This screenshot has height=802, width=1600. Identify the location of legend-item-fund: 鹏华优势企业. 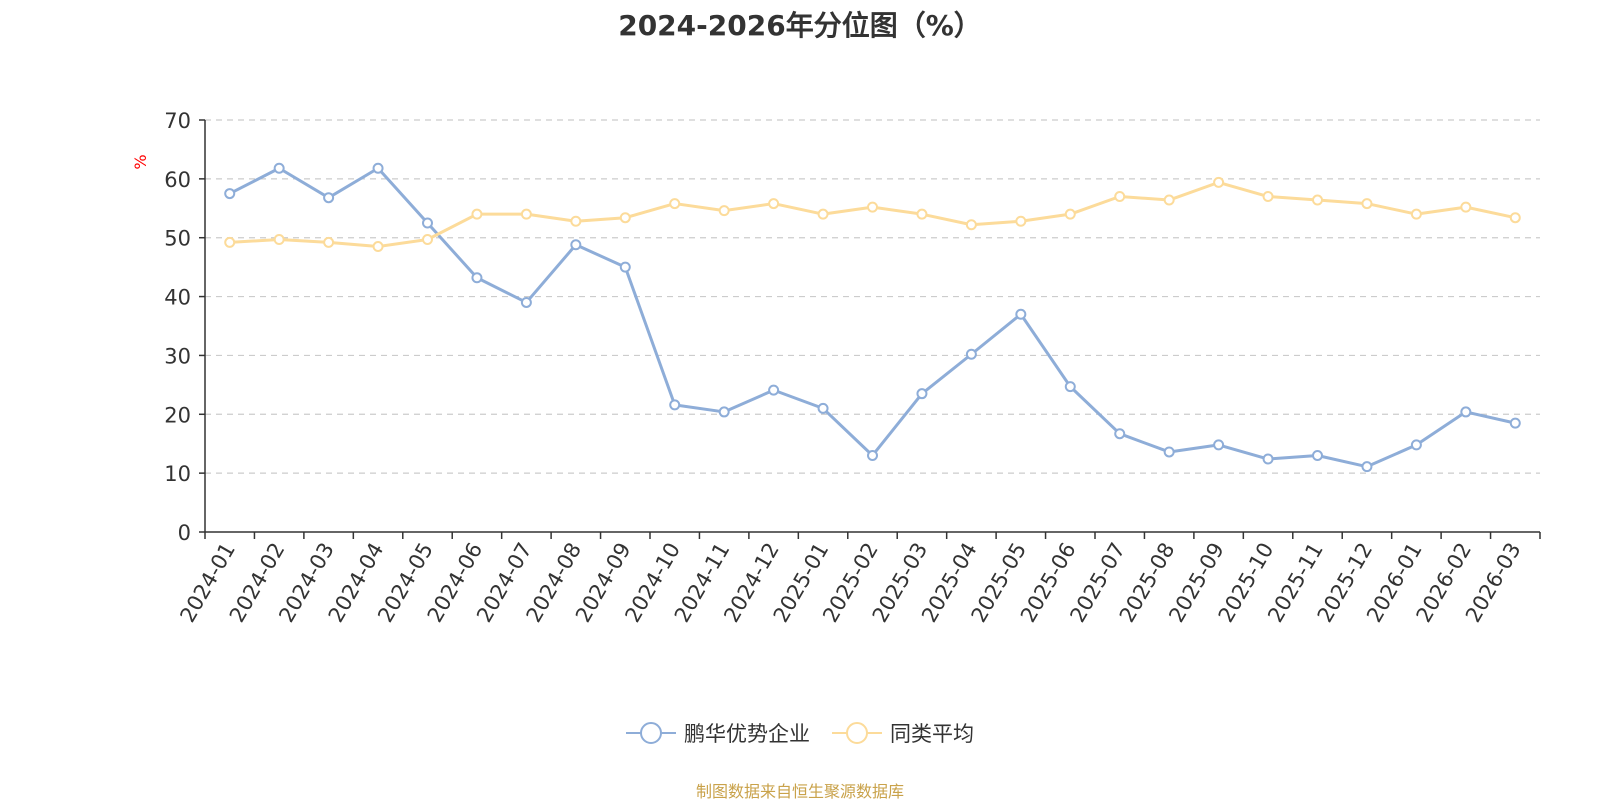
(718, 733).